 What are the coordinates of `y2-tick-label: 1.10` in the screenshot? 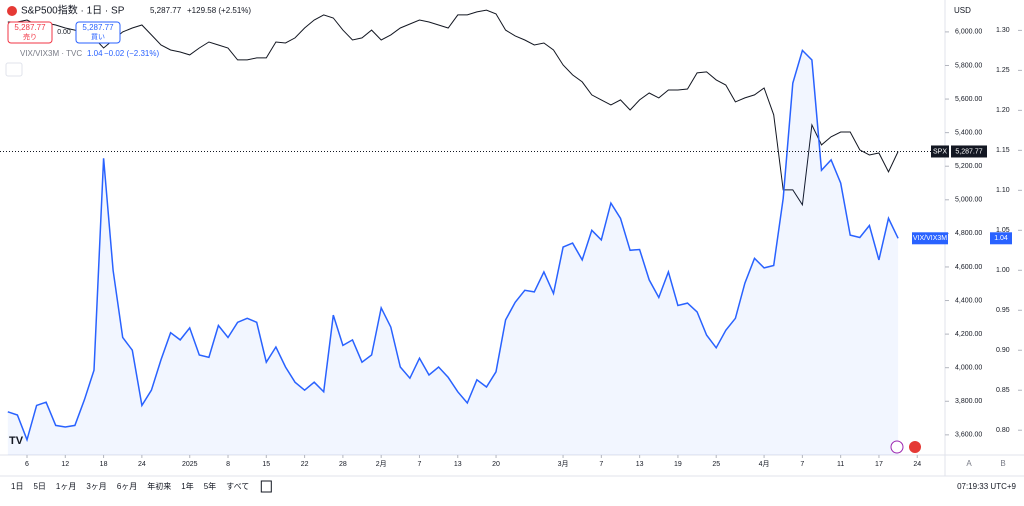 It's located at (1003, 190).